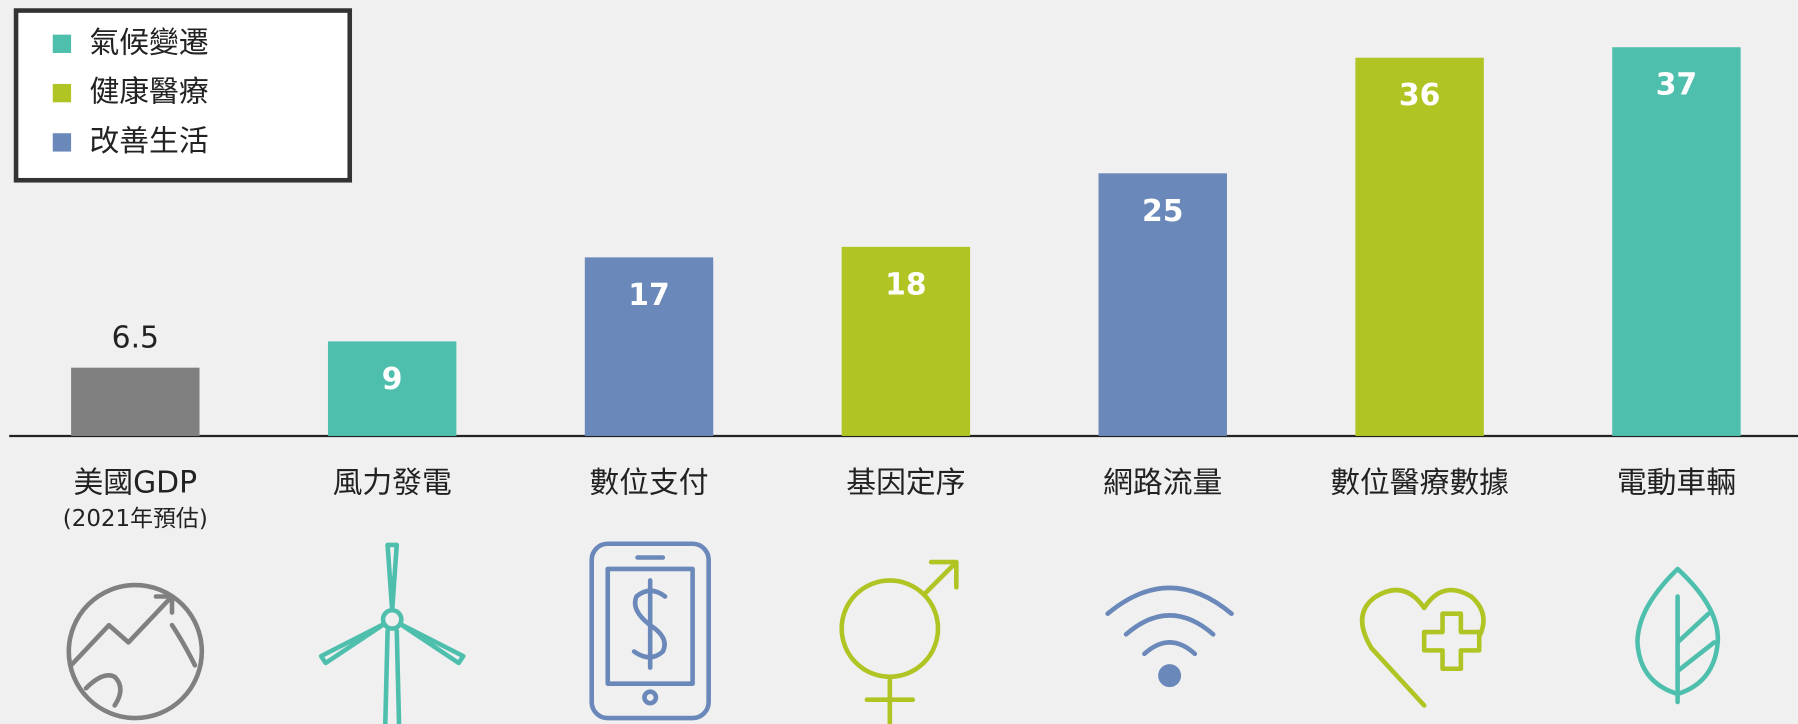 The height and width of the screenshot is (724, 1798). Describe the element at coordinates (905, 284) in the screenshot. I see `value-label: 18` at that location.